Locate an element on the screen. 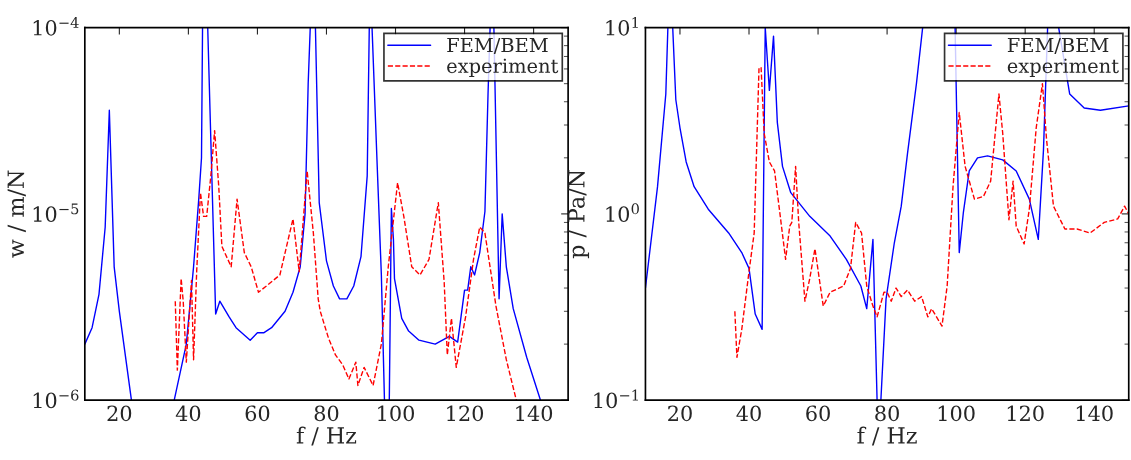 This screenshot has height=460, width=1131. y-axis-title: w / m/N is located at coordinates (16, 214).